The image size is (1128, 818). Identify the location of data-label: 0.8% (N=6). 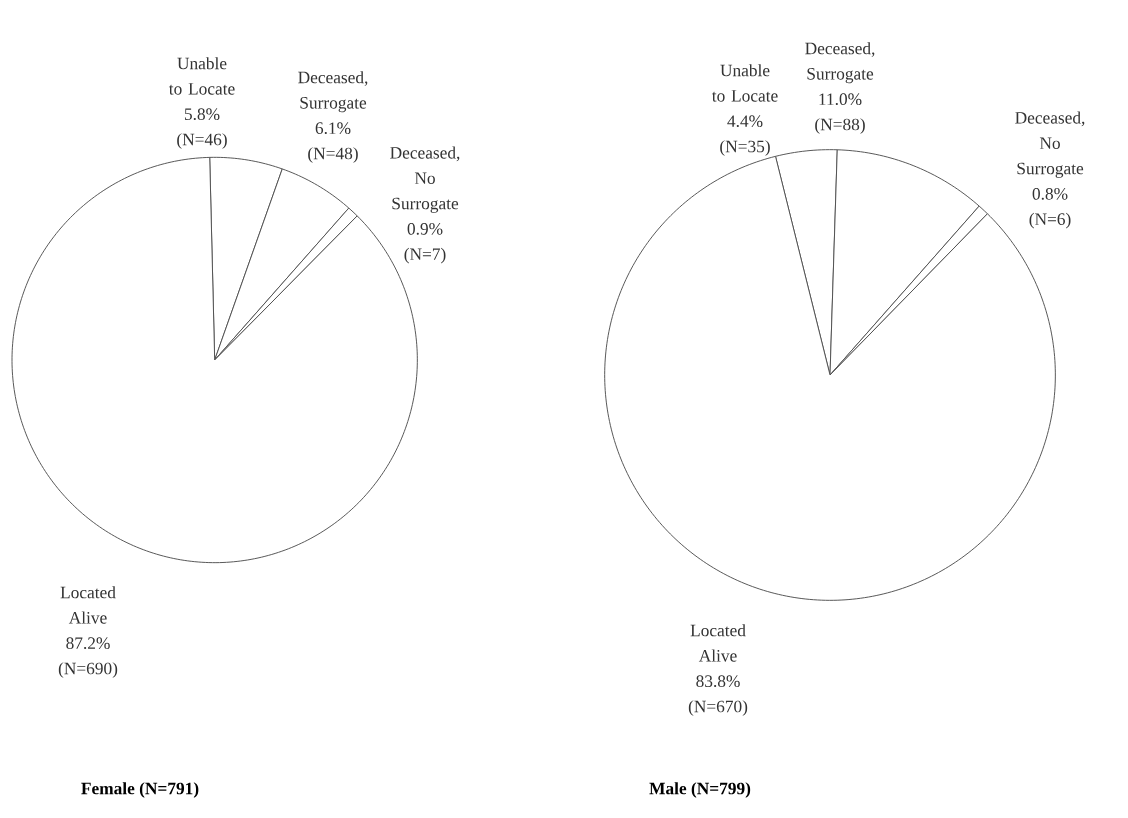
(1050, 208).